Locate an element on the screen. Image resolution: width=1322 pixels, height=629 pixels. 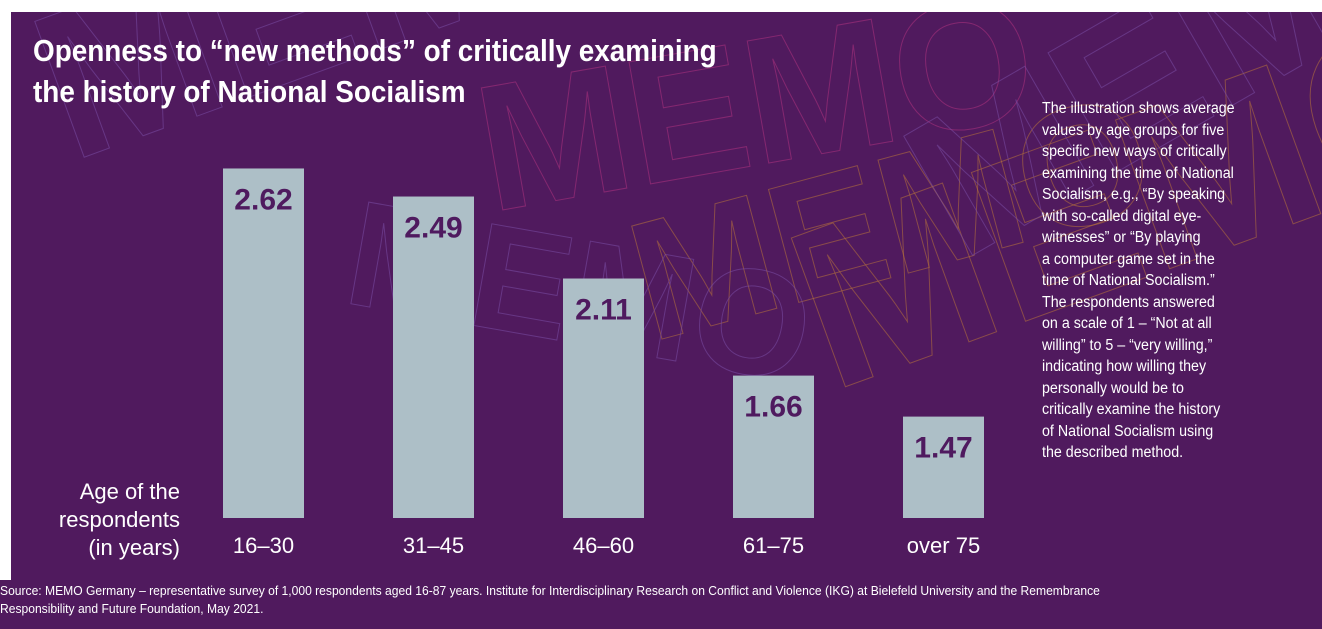
x-axis-title-line-1: Age of the is located at coordinates (129, 491).